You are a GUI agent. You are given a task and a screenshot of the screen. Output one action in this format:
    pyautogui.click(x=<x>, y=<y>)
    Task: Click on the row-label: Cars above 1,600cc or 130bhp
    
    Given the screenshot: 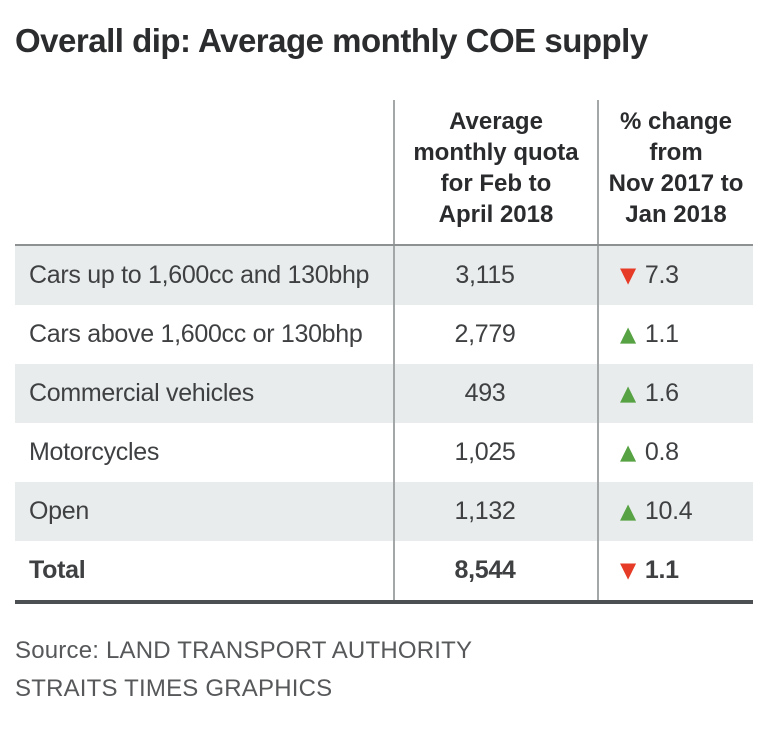 What is the action you would take?
    pyautogui.click(x=196, y=334)
    